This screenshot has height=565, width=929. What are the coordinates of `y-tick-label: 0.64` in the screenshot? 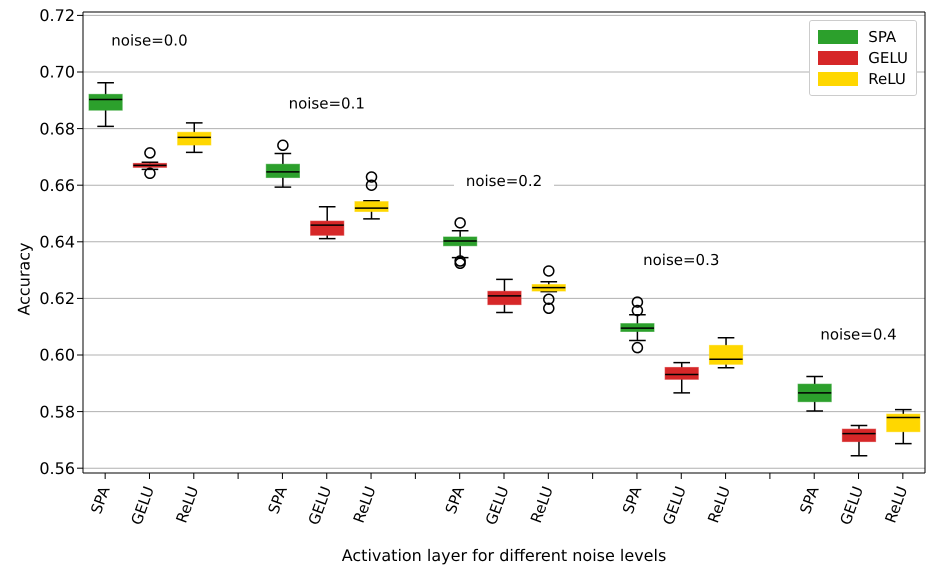 It's located at (57, 242).